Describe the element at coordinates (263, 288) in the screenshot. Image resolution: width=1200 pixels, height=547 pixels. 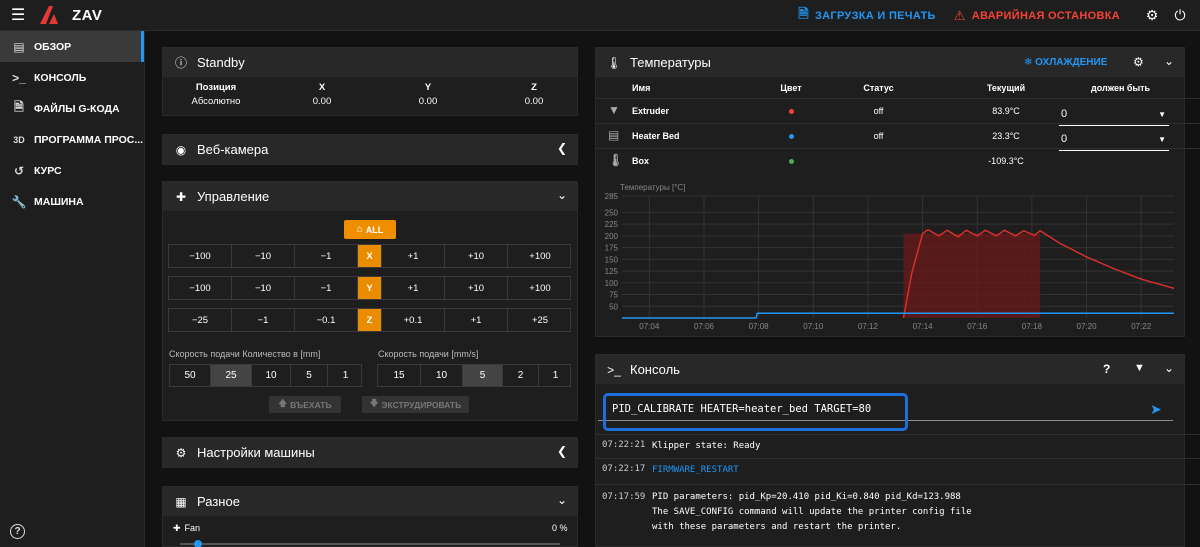
I see `jog-y-minus-10: −10` at that location.